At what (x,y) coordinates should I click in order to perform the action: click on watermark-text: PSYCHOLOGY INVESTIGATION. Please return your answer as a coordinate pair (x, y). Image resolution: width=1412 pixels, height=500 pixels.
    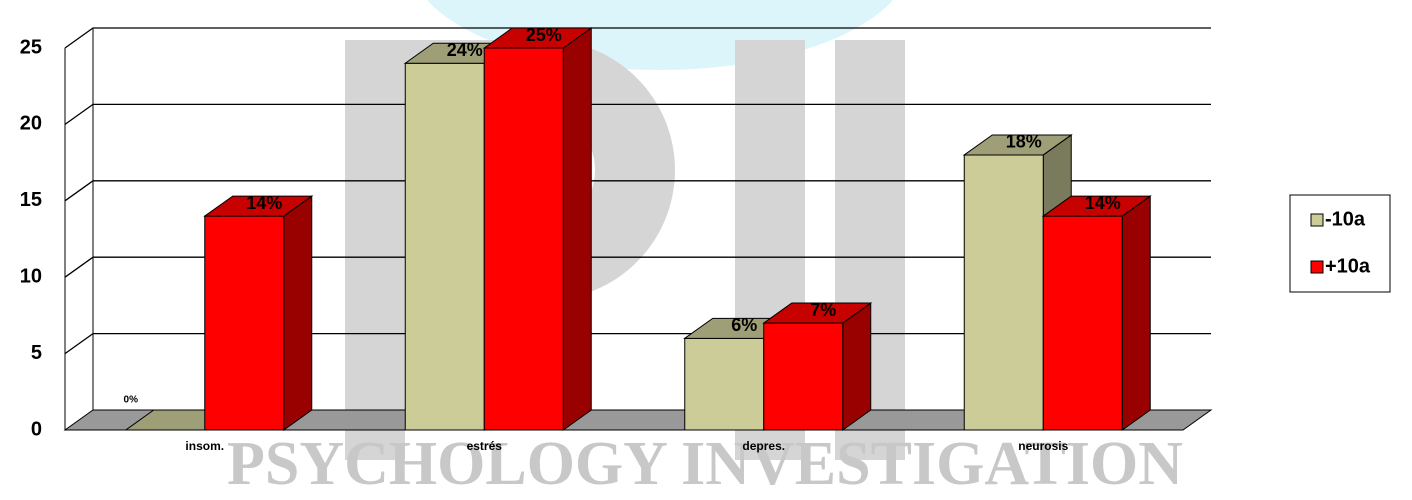
    Looking at the image, I should click on (705, 462).